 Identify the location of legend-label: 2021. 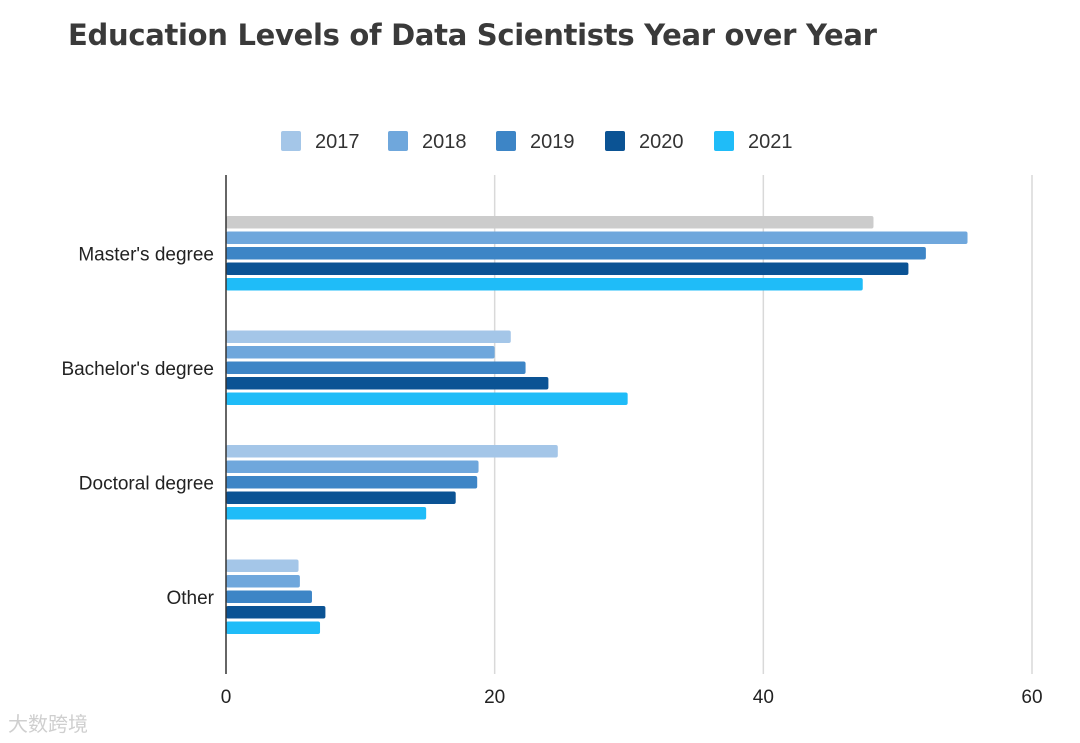
(770, 142).